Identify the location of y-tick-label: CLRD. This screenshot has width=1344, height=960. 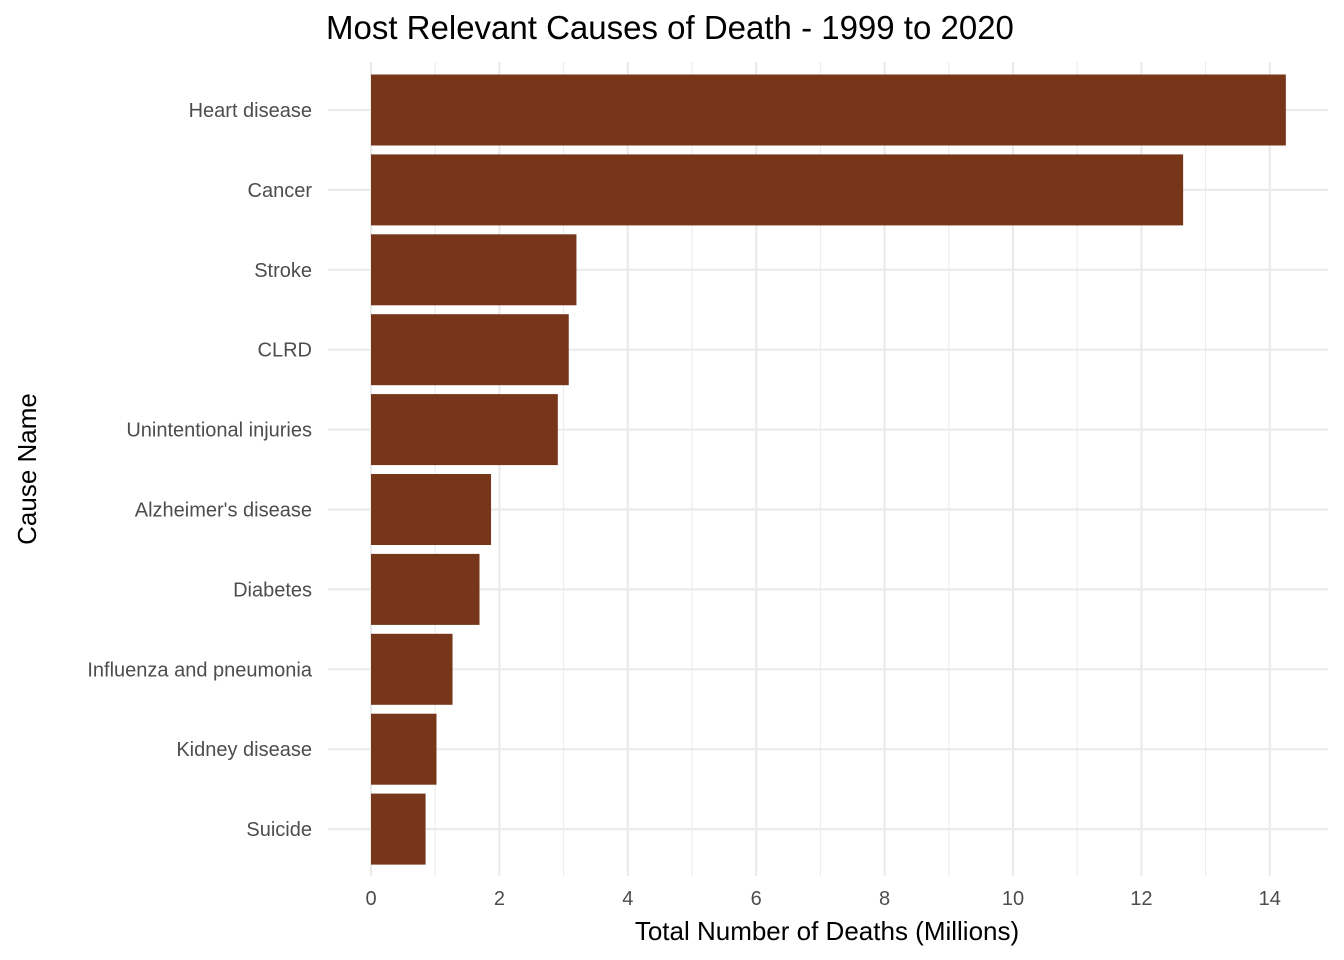
(285, 351).